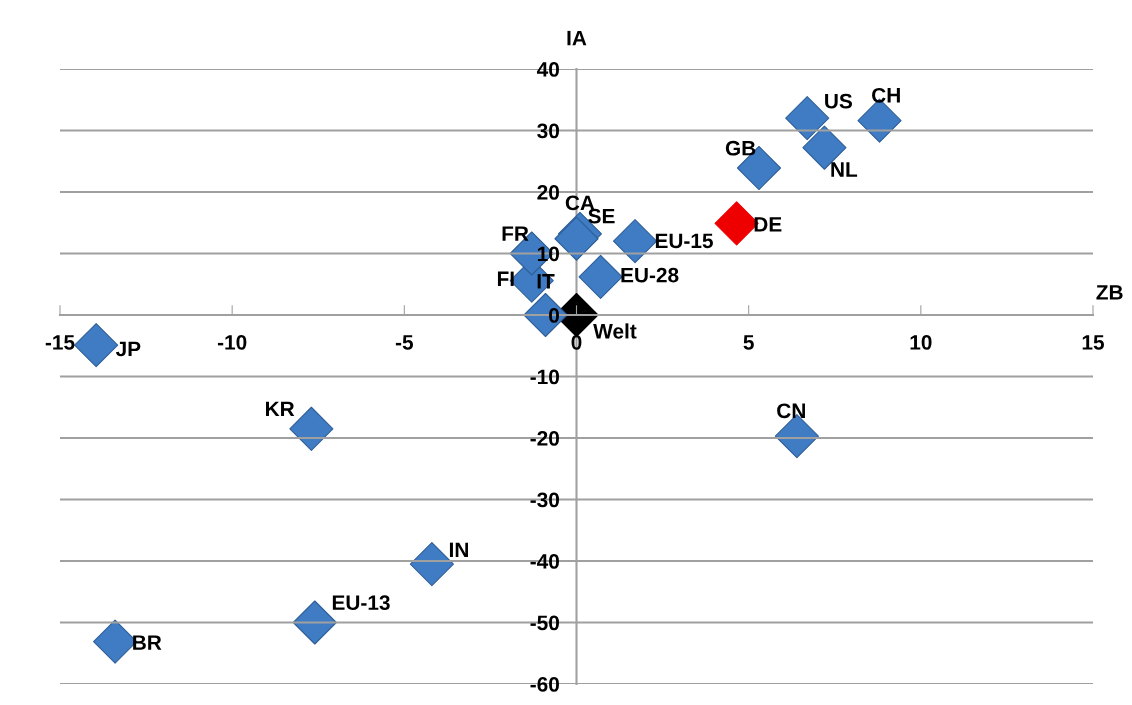 Image resolution: width=1132 pixels, height=705 pixels. Describe the element at coordinates (577, 38) in the screenshot. I see `y-axis-title: IA` at that location.